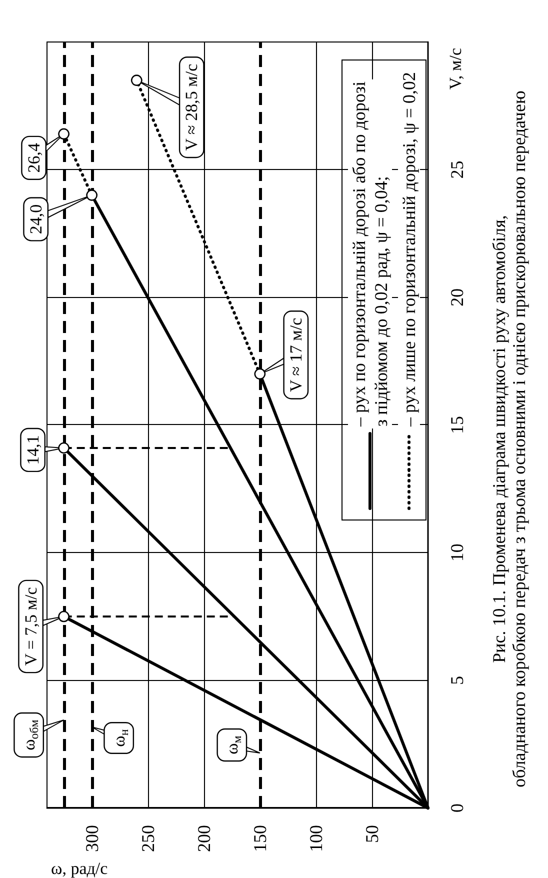  I want to click on text: Рис. 10.1. Променева діаграма швидкості руху автомобіля, обладнаного коробкою передач з трьома основними і однією прискорювальною передачею, so click(509, 439).